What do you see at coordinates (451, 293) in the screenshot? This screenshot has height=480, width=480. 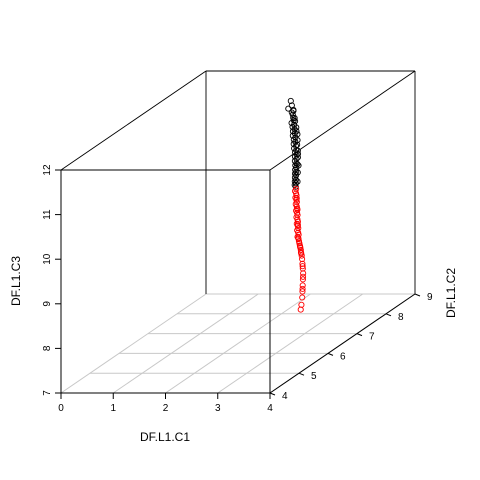 I see `y-axis-label: DF.L1.C2` at bounding box center [451, 293].